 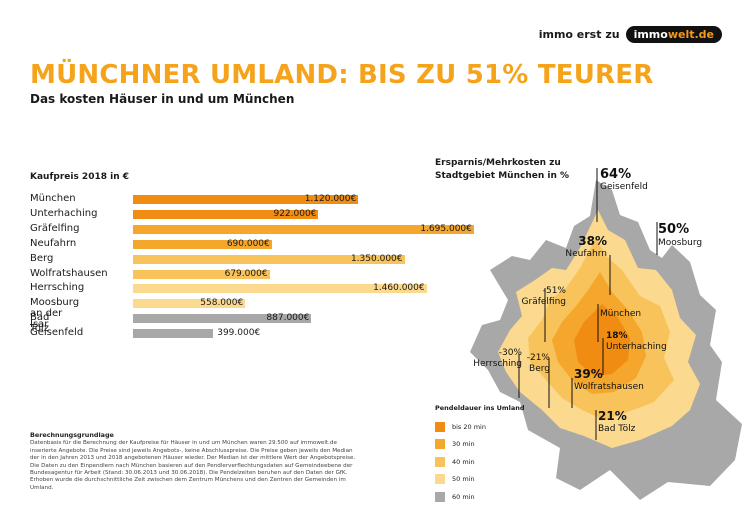 I want to click on map-pct-wolfratshausen: 39%, so click(x=588, y=374).